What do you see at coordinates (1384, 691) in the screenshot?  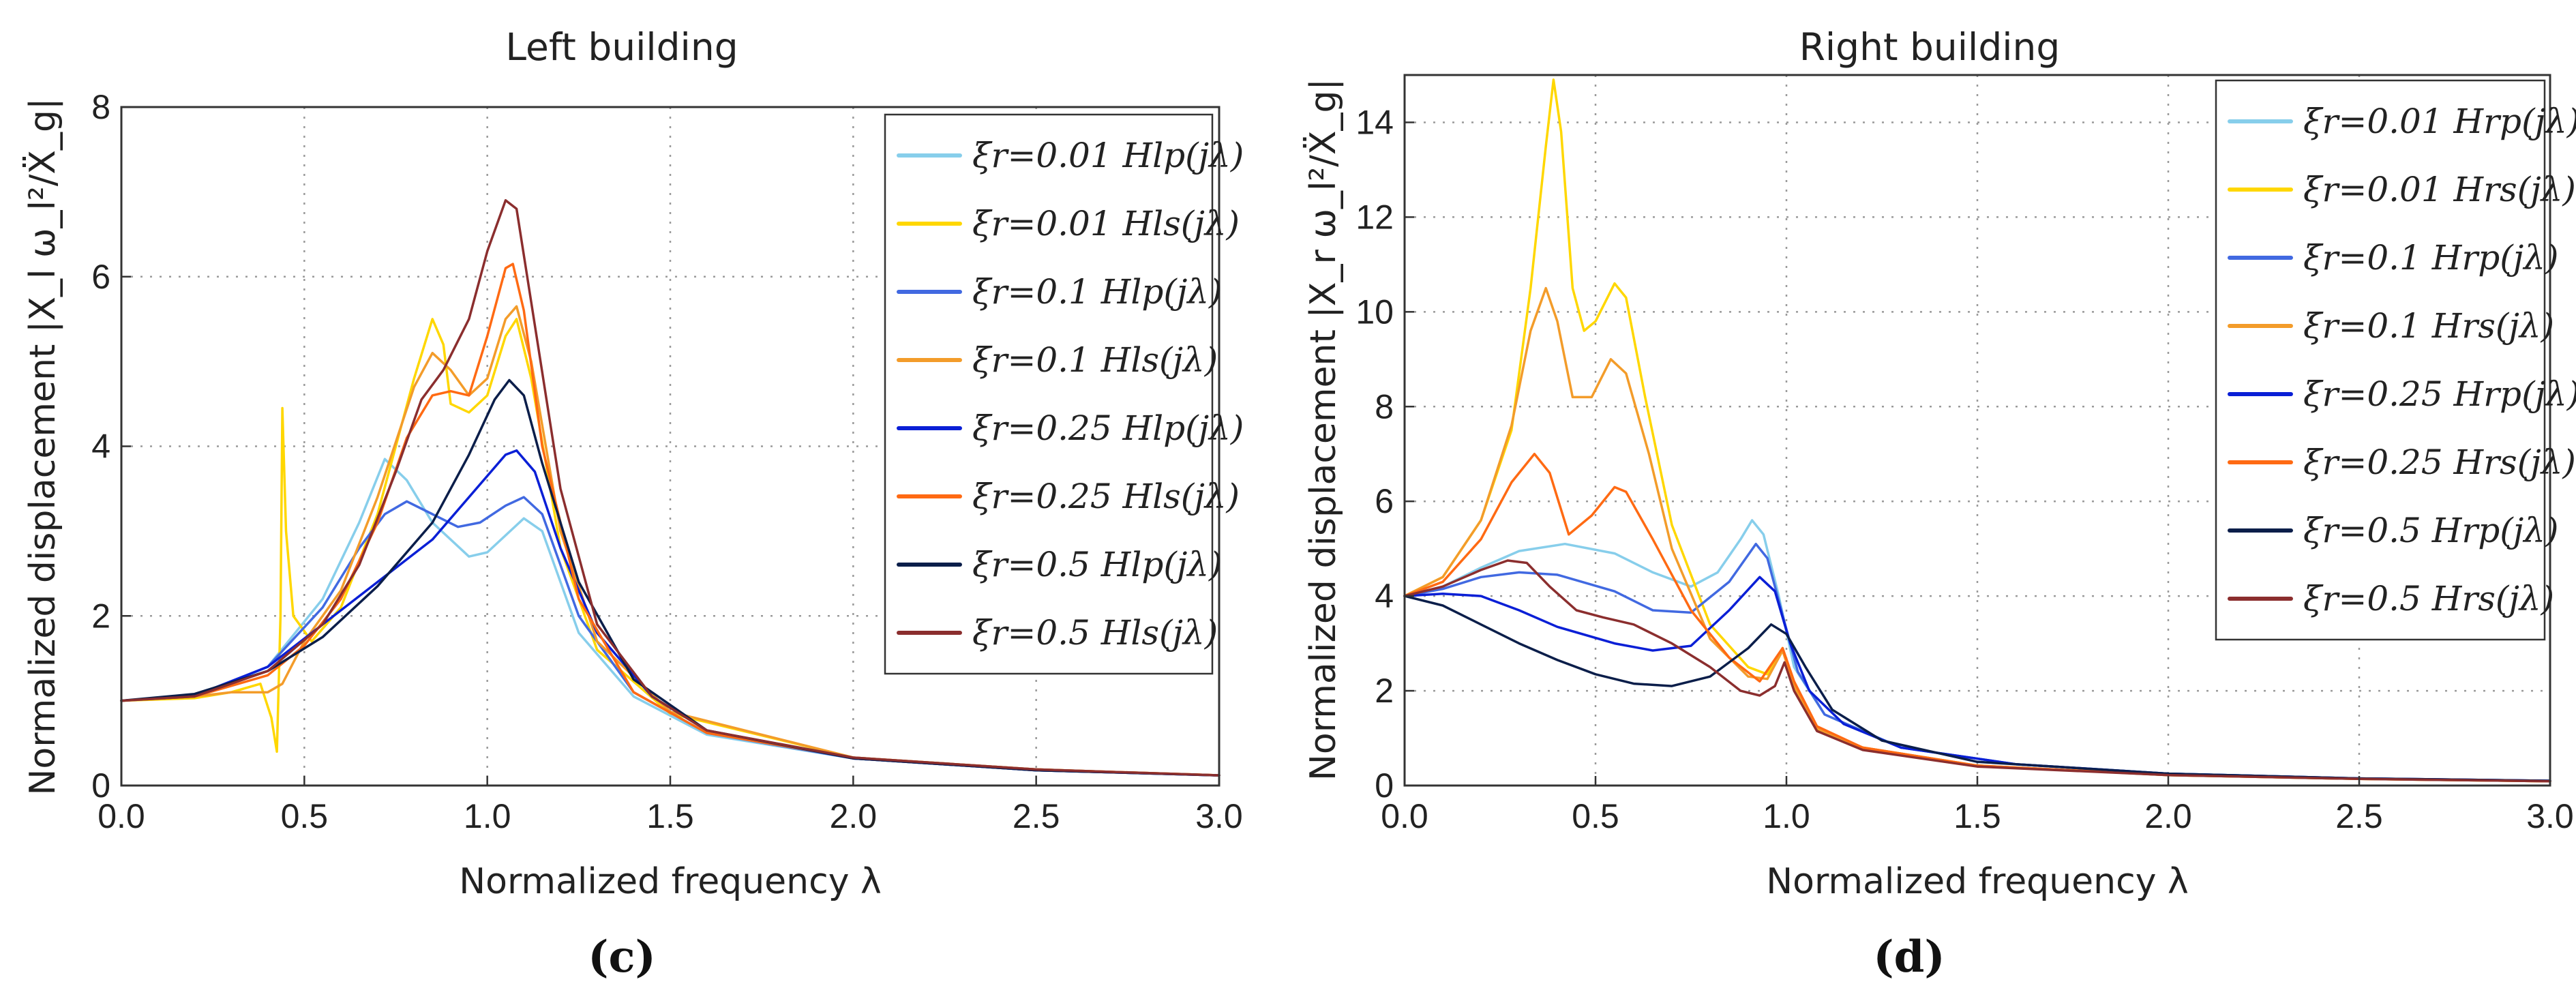 I see `right-y-tick-label: 2` at bounding box center [1384, 691].